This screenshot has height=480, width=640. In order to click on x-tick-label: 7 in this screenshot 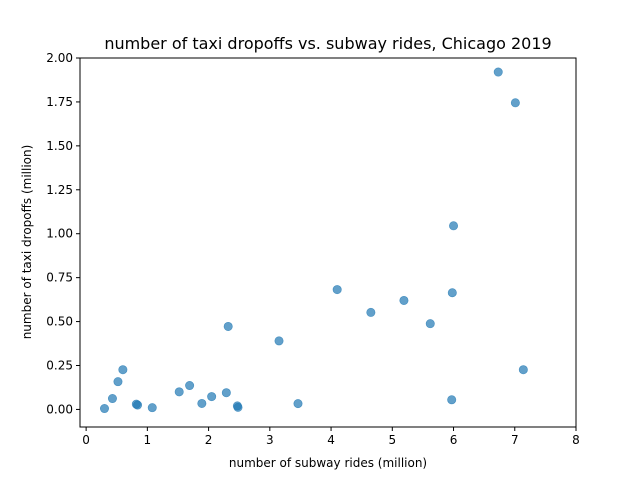, I will do `click(515, 440)`.